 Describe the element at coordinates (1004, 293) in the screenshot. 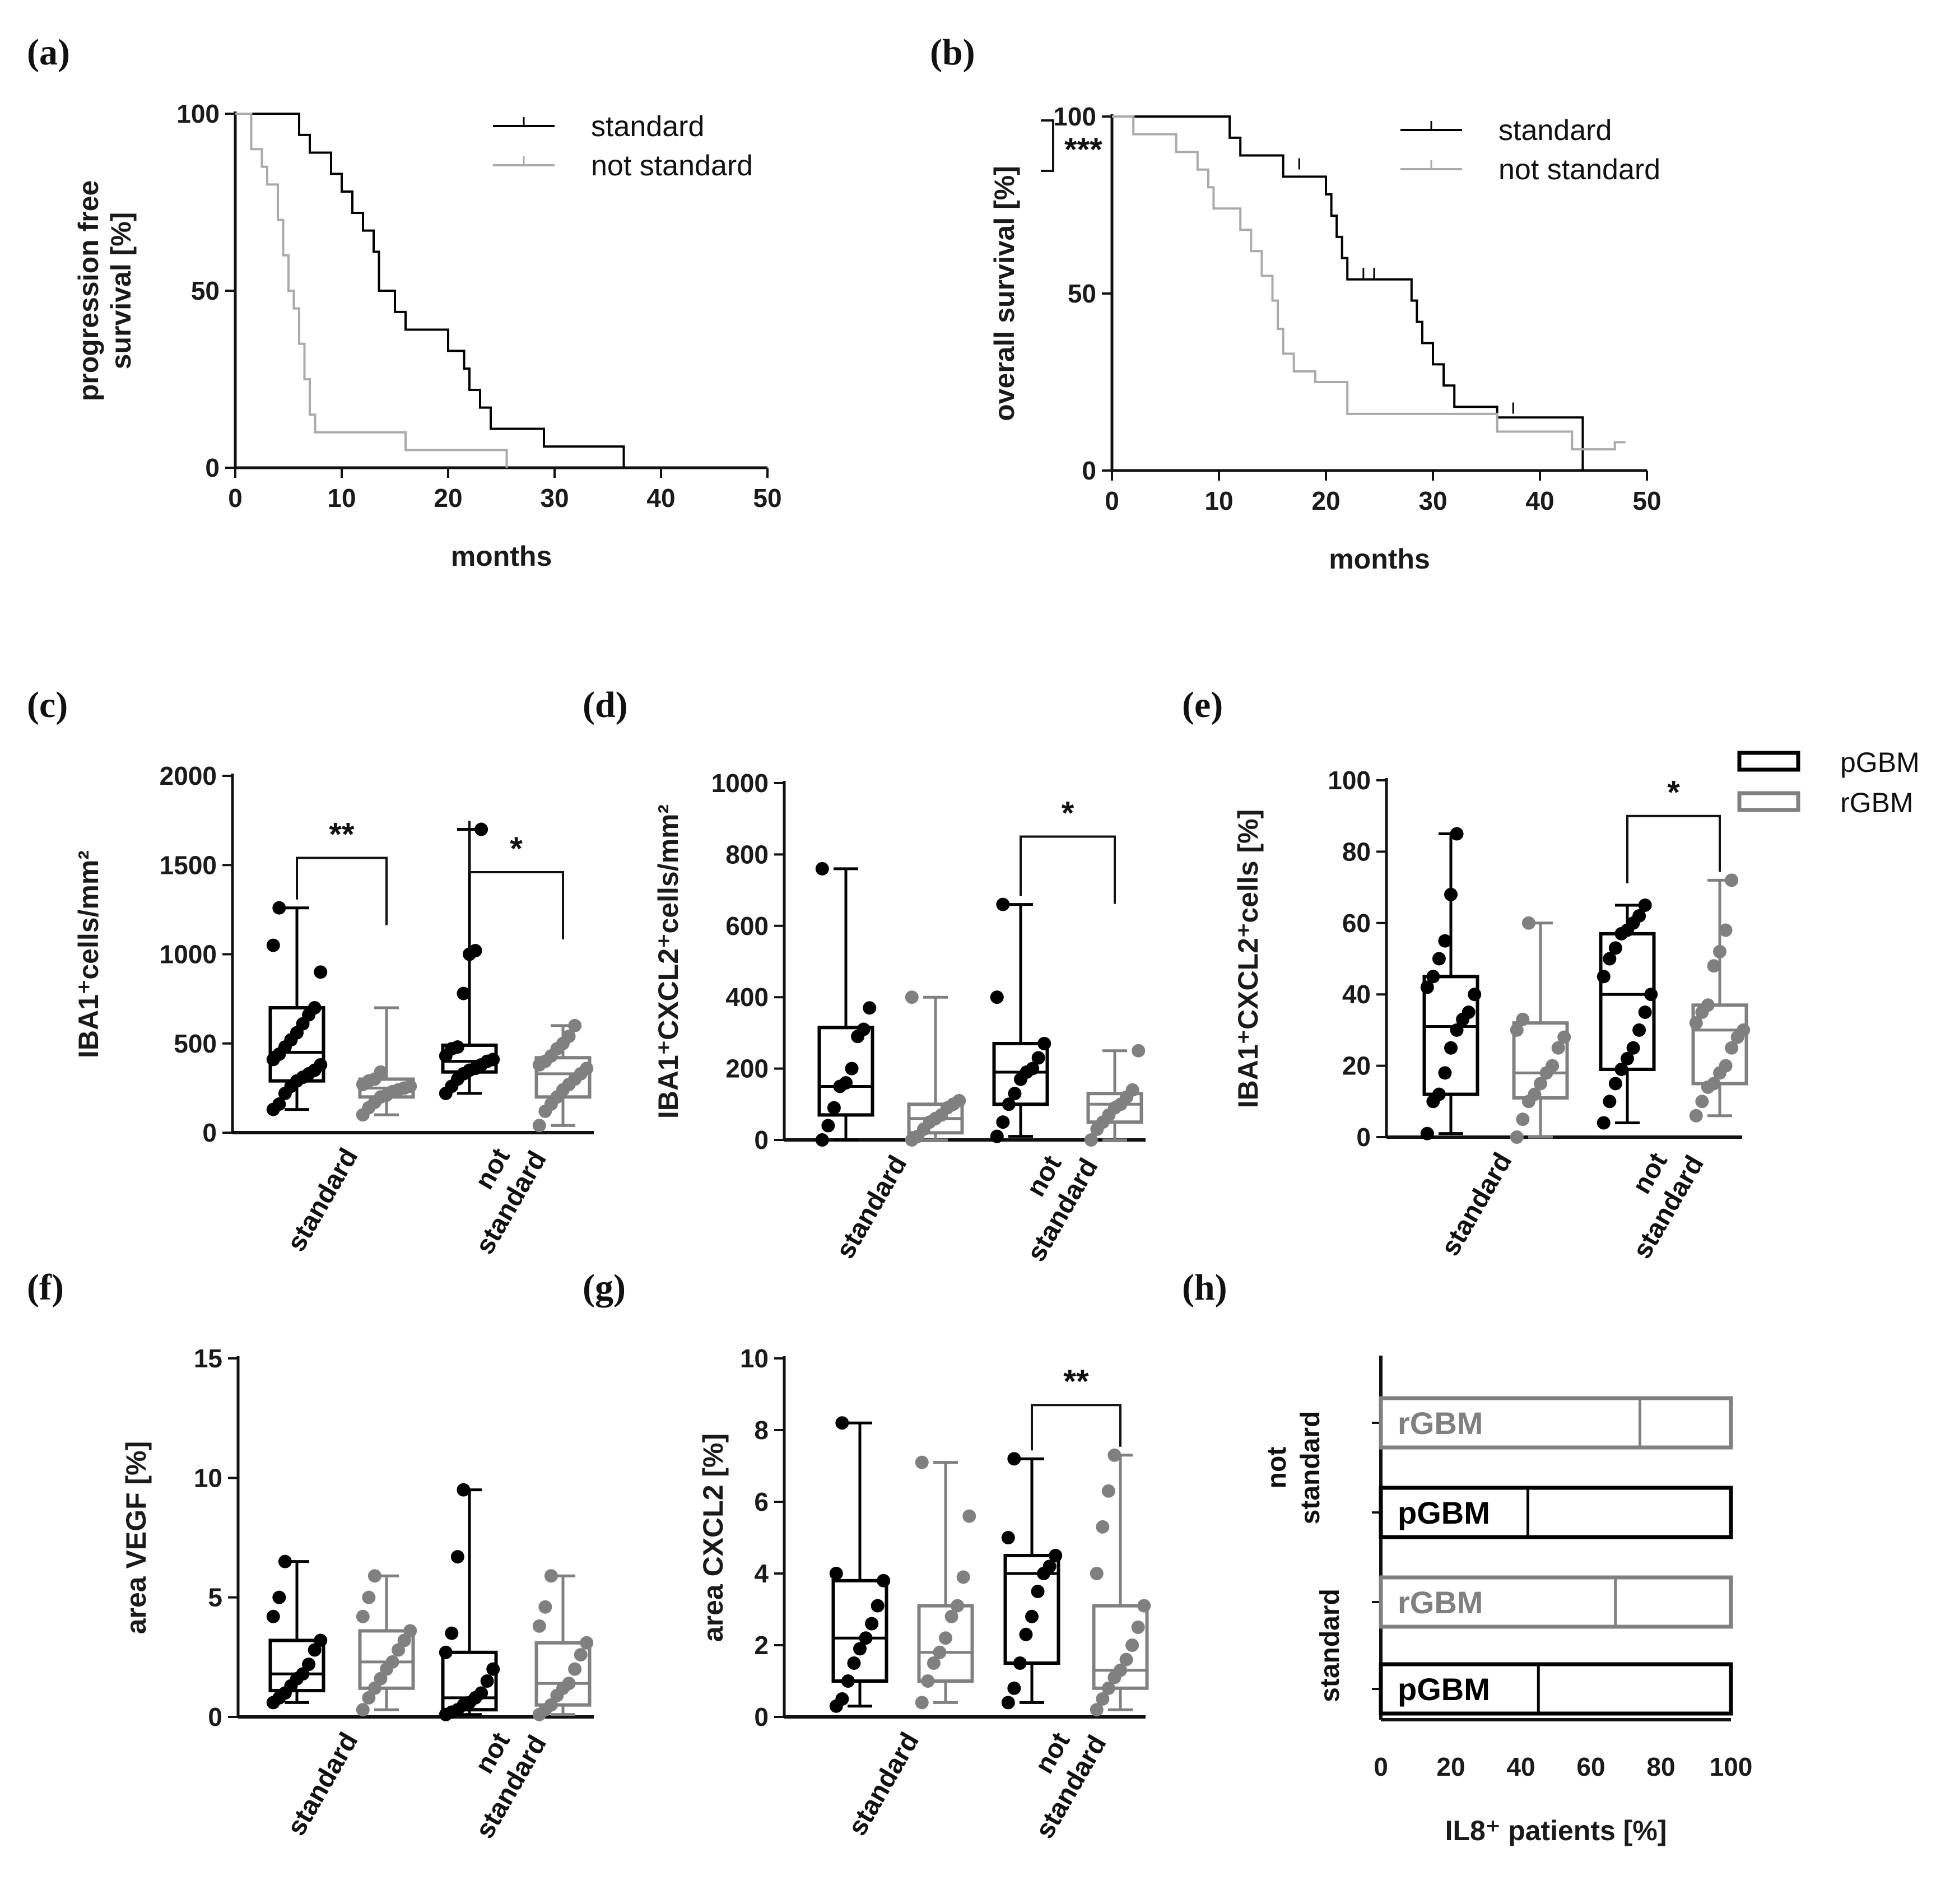

I see `y-axis-title: overall survival [%]` at that location.